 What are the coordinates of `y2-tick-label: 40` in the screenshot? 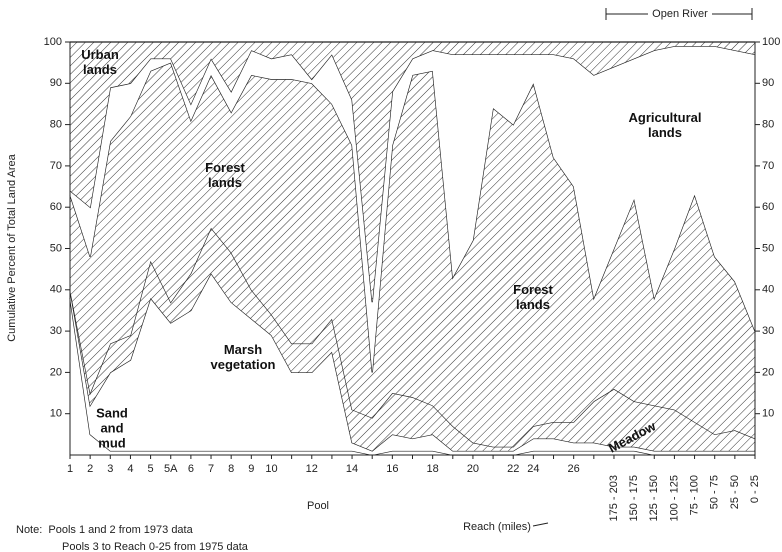 It's located at (768, 290).